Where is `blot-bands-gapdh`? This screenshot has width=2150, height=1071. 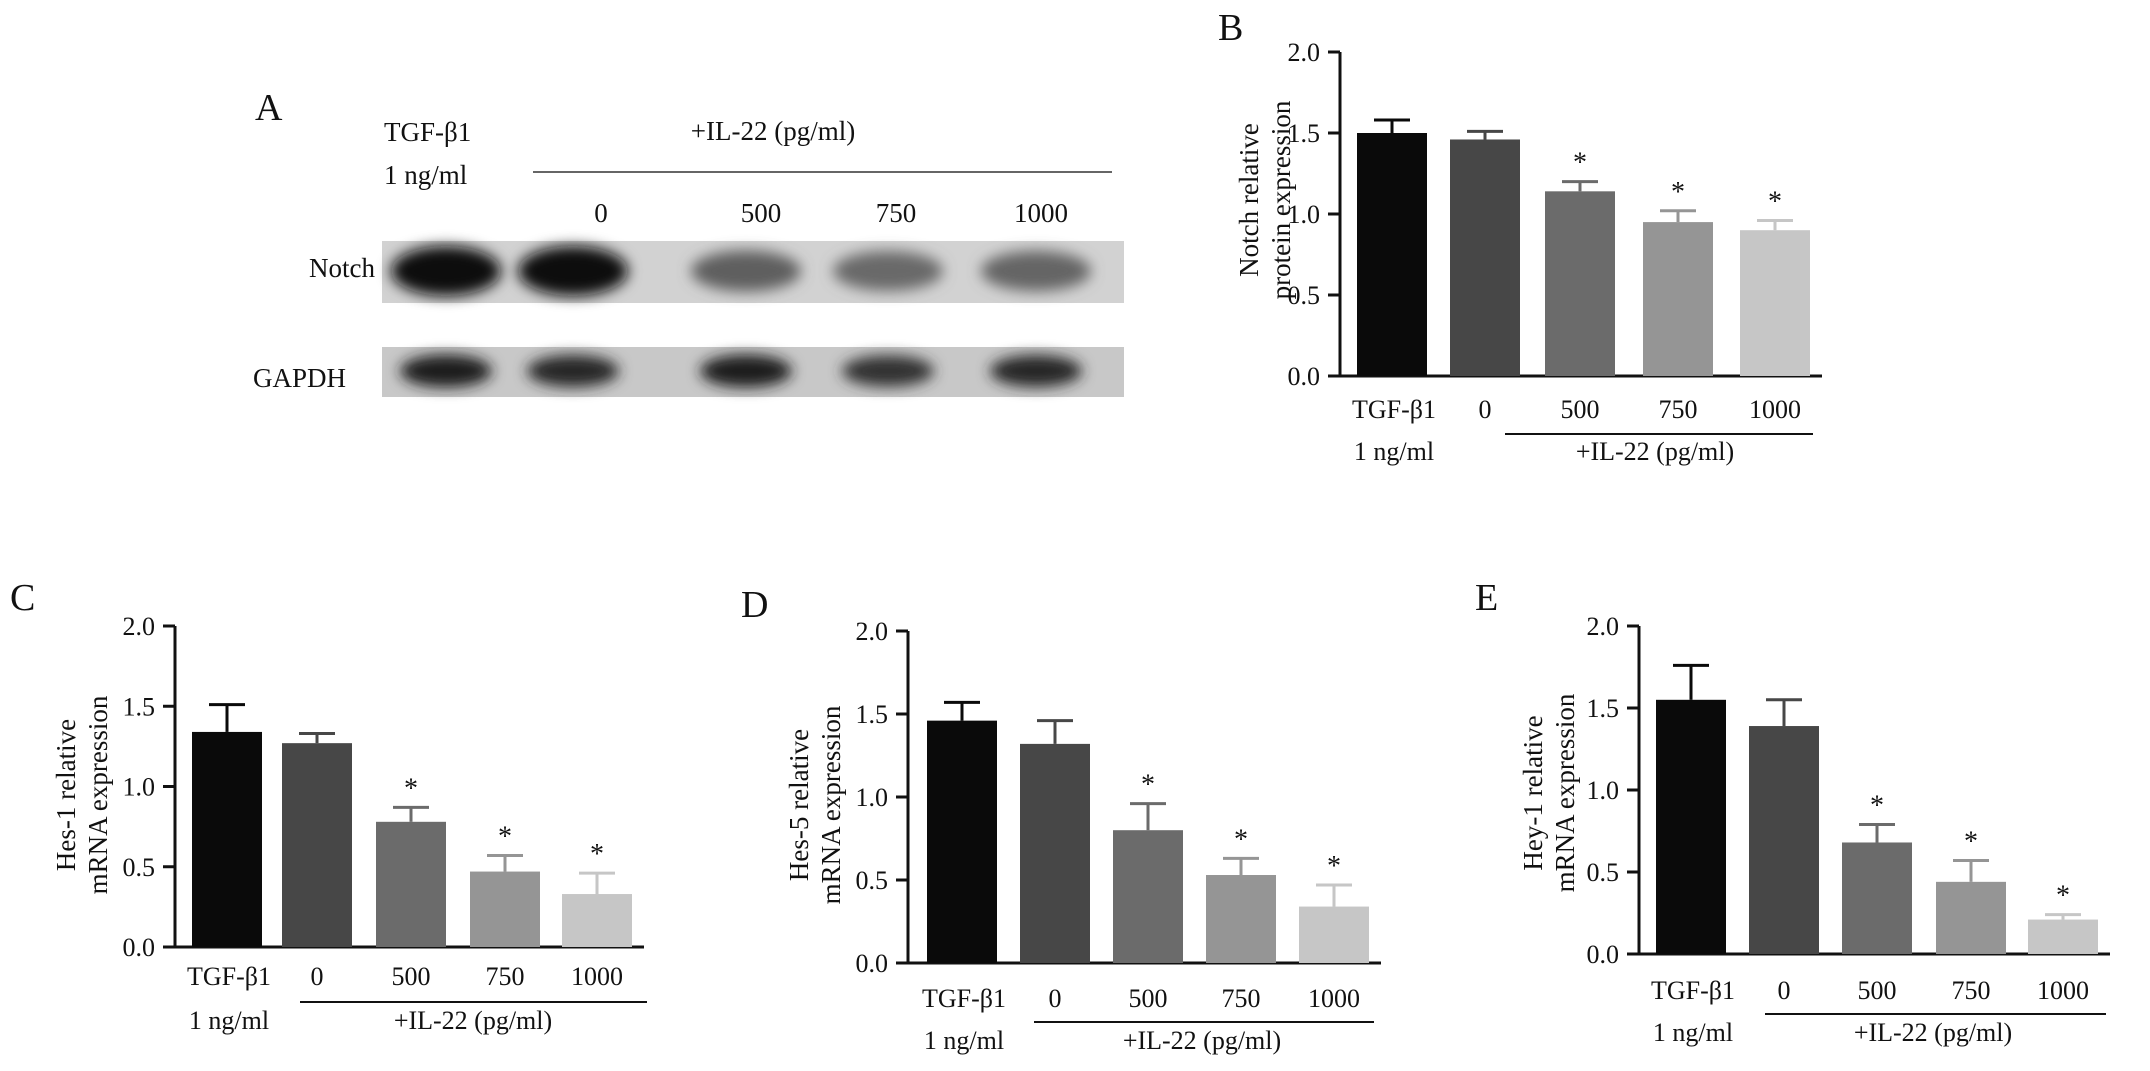 blot-bands-gapdh is located at coordinates (741, 371).